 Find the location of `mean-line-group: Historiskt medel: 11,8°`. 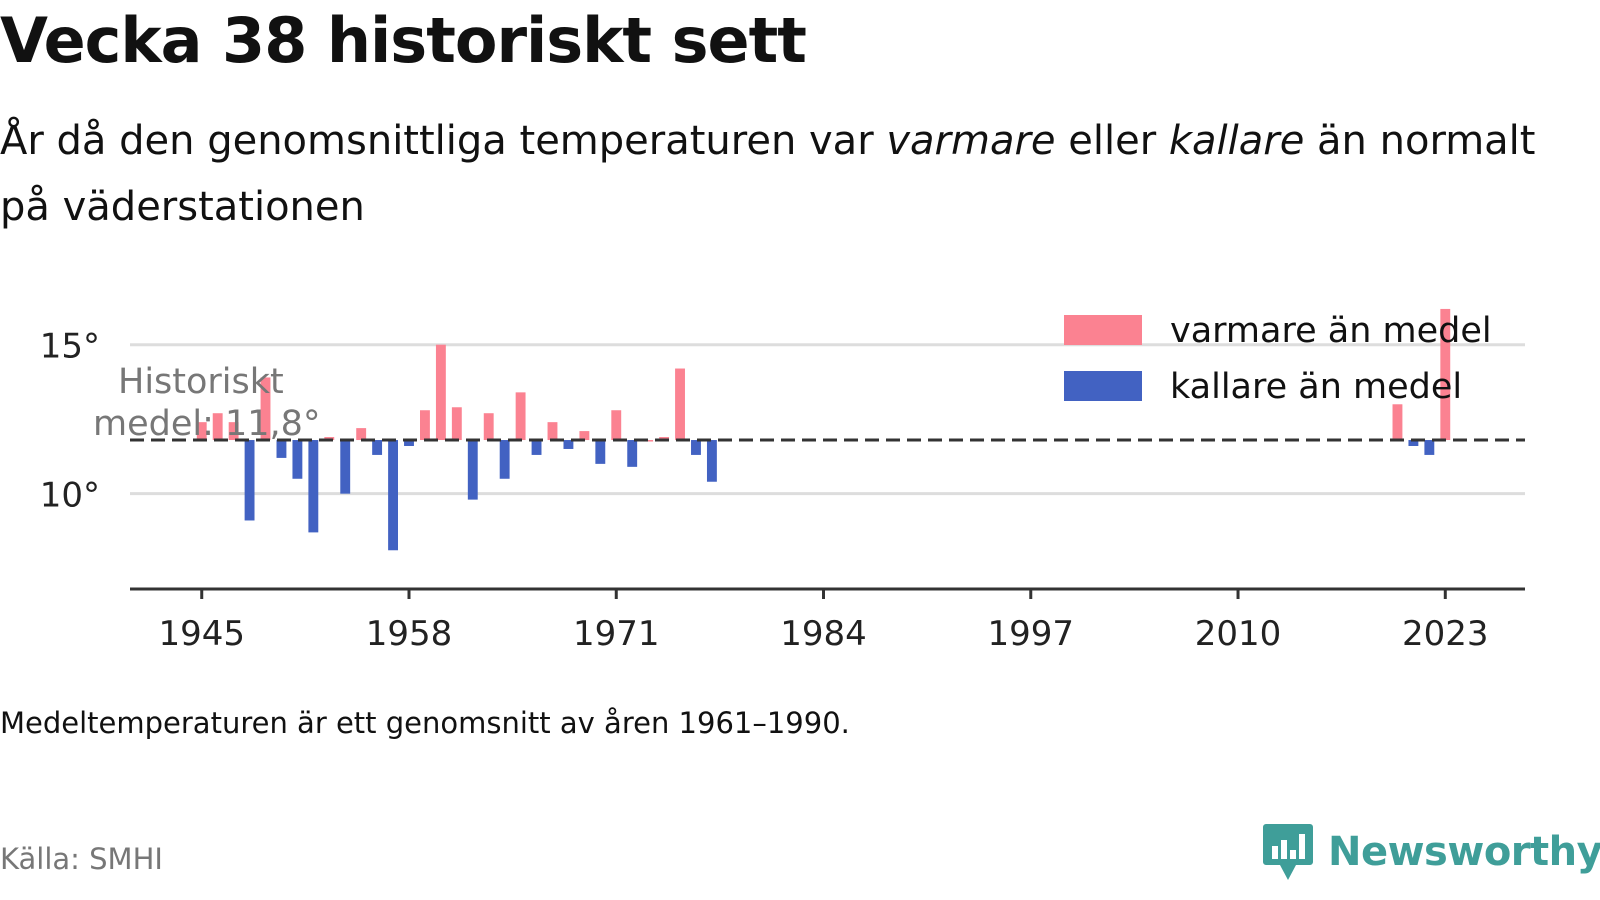

mean-line-group: Historiskt medel: 11,8° is located at coordinates (809, 403).